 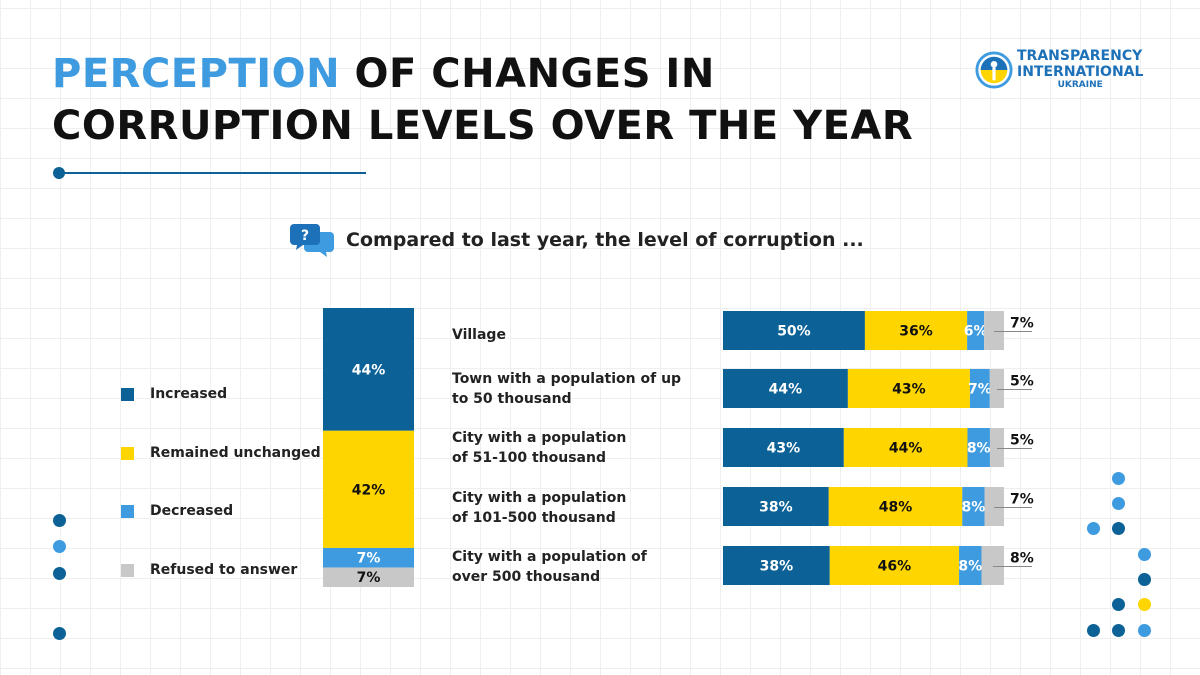 What do you see at coordinates (1022, 500) in the screenshot?
I see `row-3-label-refused: 7%` at bounding box center [1022, 500].